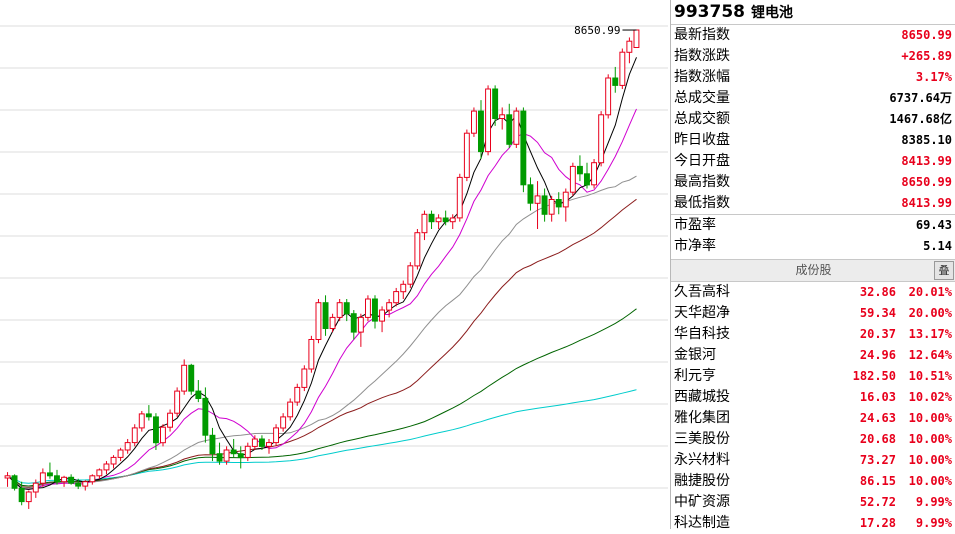 The width and height of the screenshot is (955, 534). What do you see at coordinates (930, 292) in the screenshot?
I see `stock-change: 20.01%` at bounding box center [930, 292].